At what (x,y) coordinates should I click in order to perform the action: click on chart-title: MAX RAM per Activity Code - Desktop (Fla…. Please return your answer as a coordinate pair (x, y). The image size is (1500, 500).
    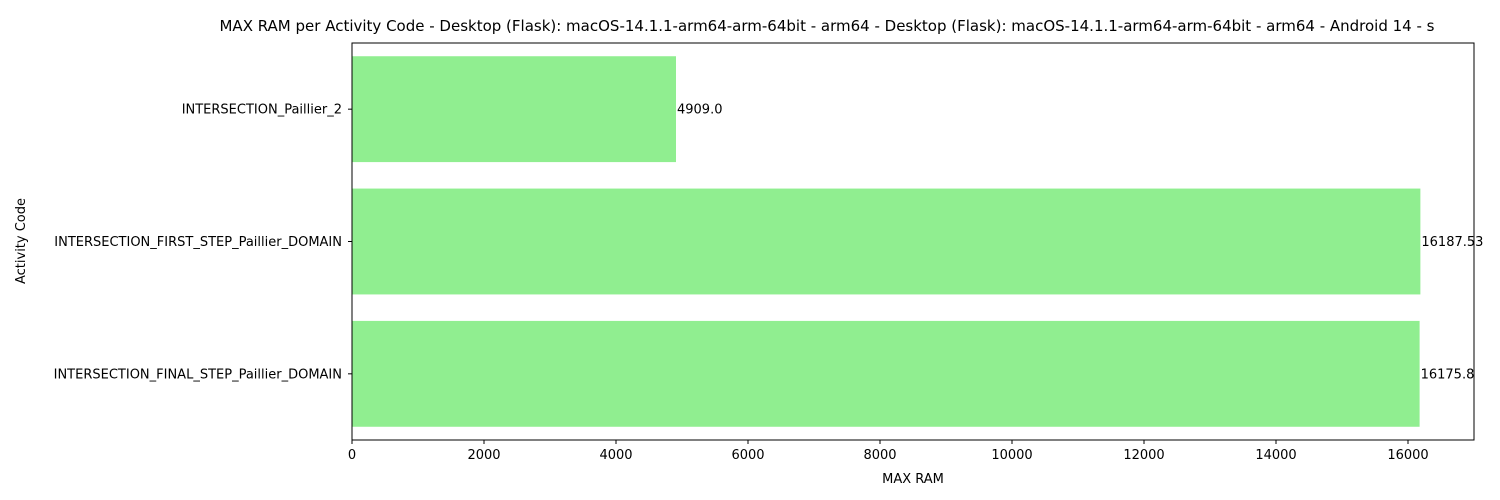
    Looking at the image, I should click on (826, 26).